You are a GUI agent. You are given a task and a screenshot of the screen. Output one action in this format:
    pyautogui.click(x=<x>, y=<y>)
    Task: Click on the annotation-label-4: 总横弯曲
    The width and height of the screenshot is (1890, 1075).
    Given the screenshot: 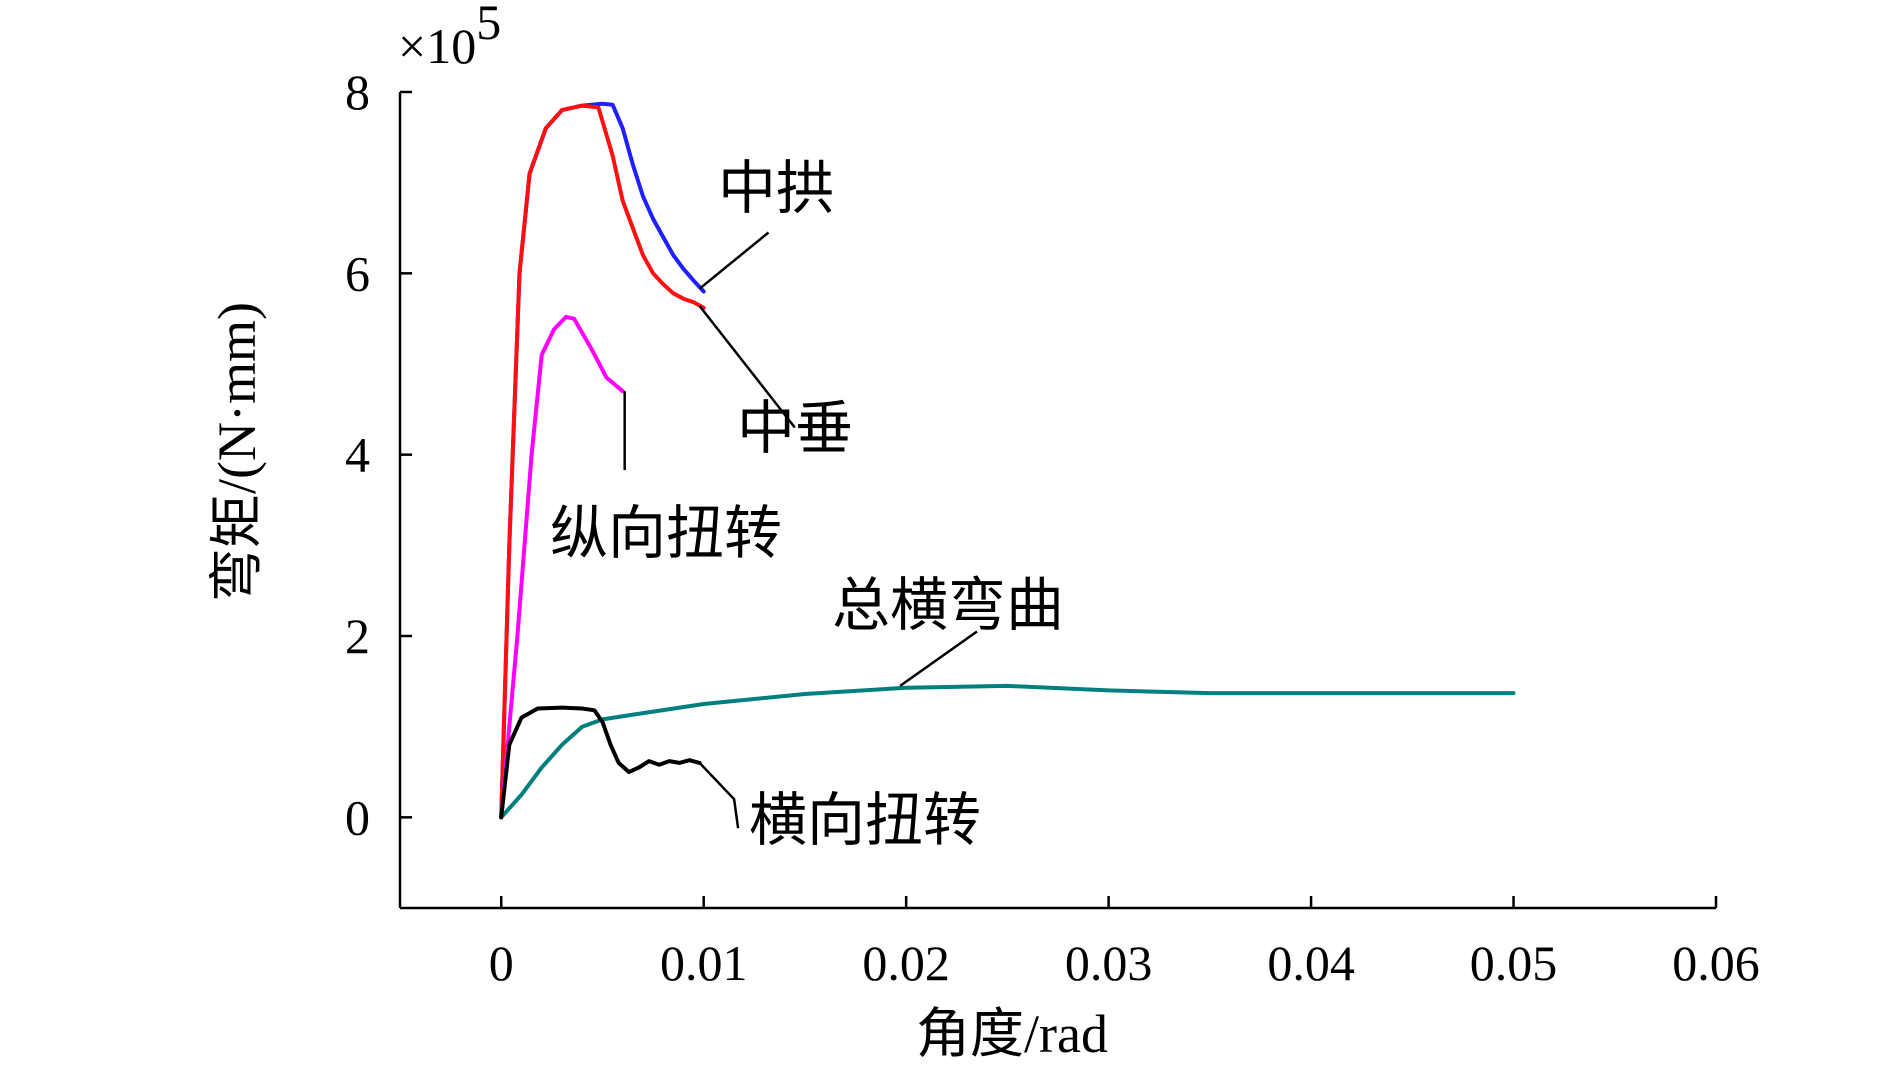 What is the action you would take?
    pyautogui.click(x=948, y=605)
    